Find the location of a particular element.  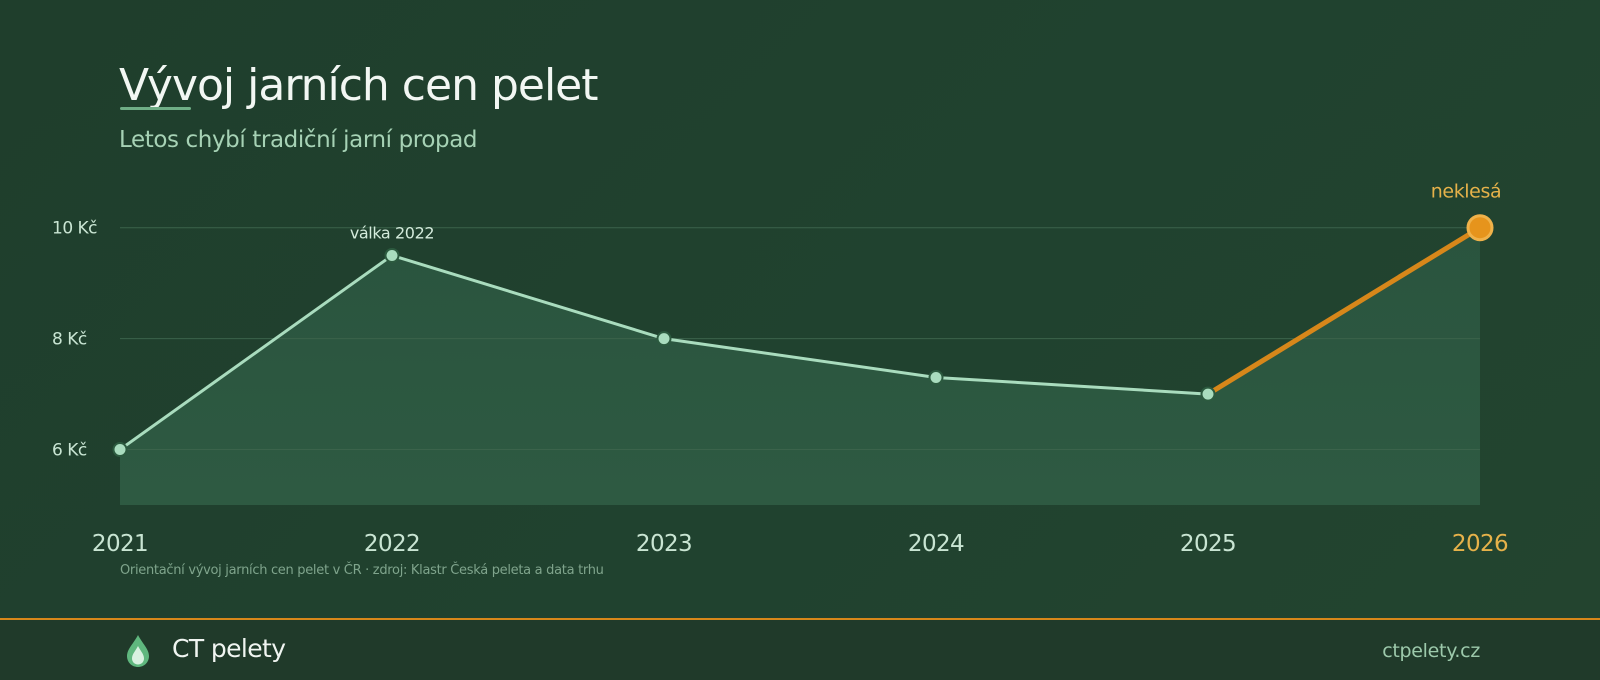

page-subtitle: Letos chybí tradiční jarní propad is located at coordinates (298, 140).